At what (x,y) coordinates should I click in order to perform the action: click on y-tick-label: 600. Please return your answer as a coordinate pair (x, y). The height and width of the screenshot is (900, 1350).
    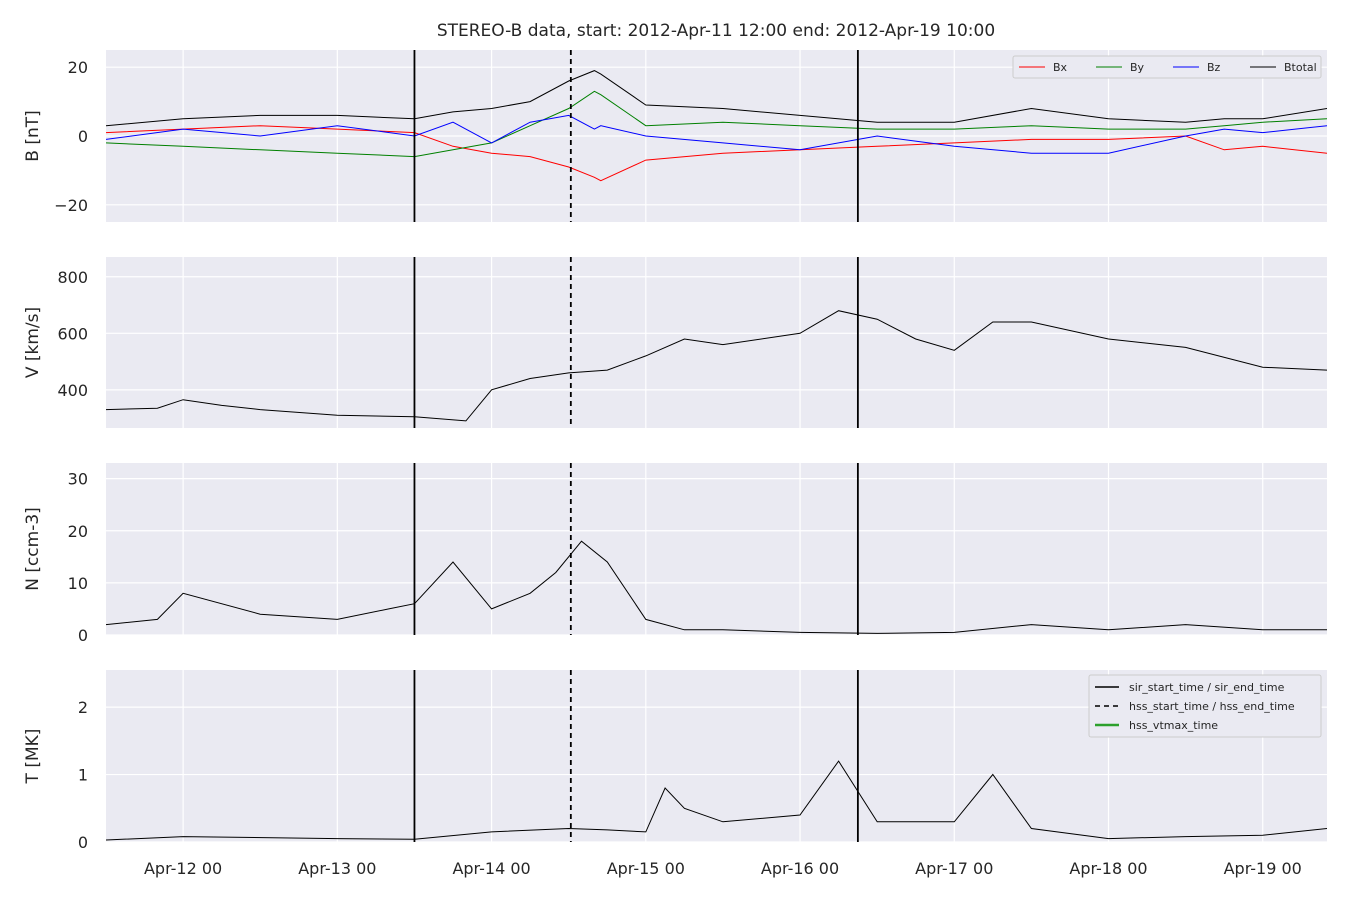
    Looking at the image, I should click on (72, 333).